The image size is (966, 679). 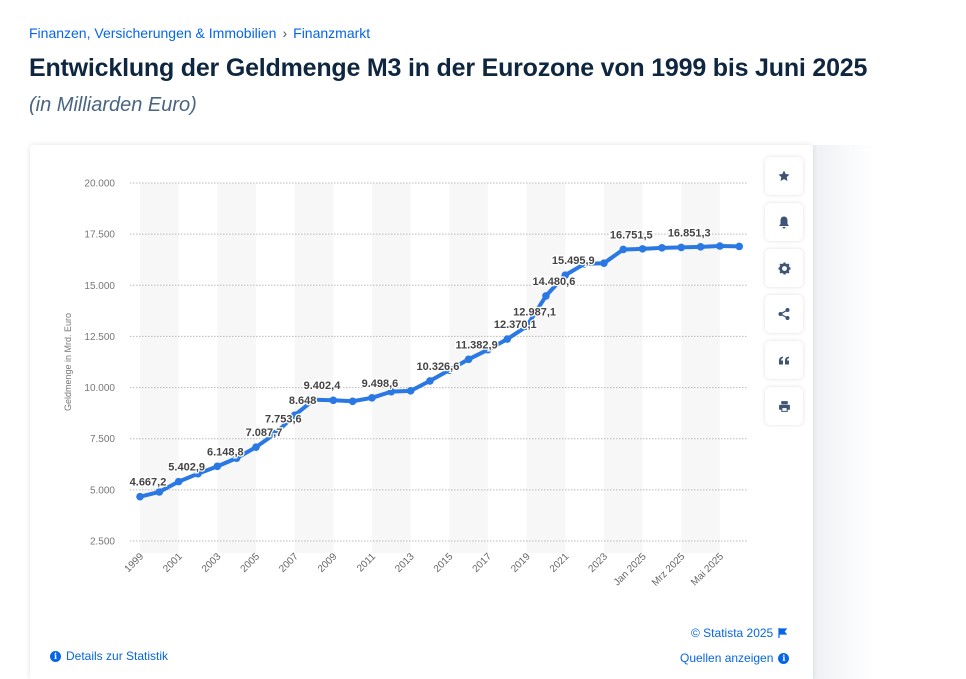 What do you see at coordinates (560, 563) in the screenshot?
I see `x-tick-label: 2021` at bounding box center [560, 563].